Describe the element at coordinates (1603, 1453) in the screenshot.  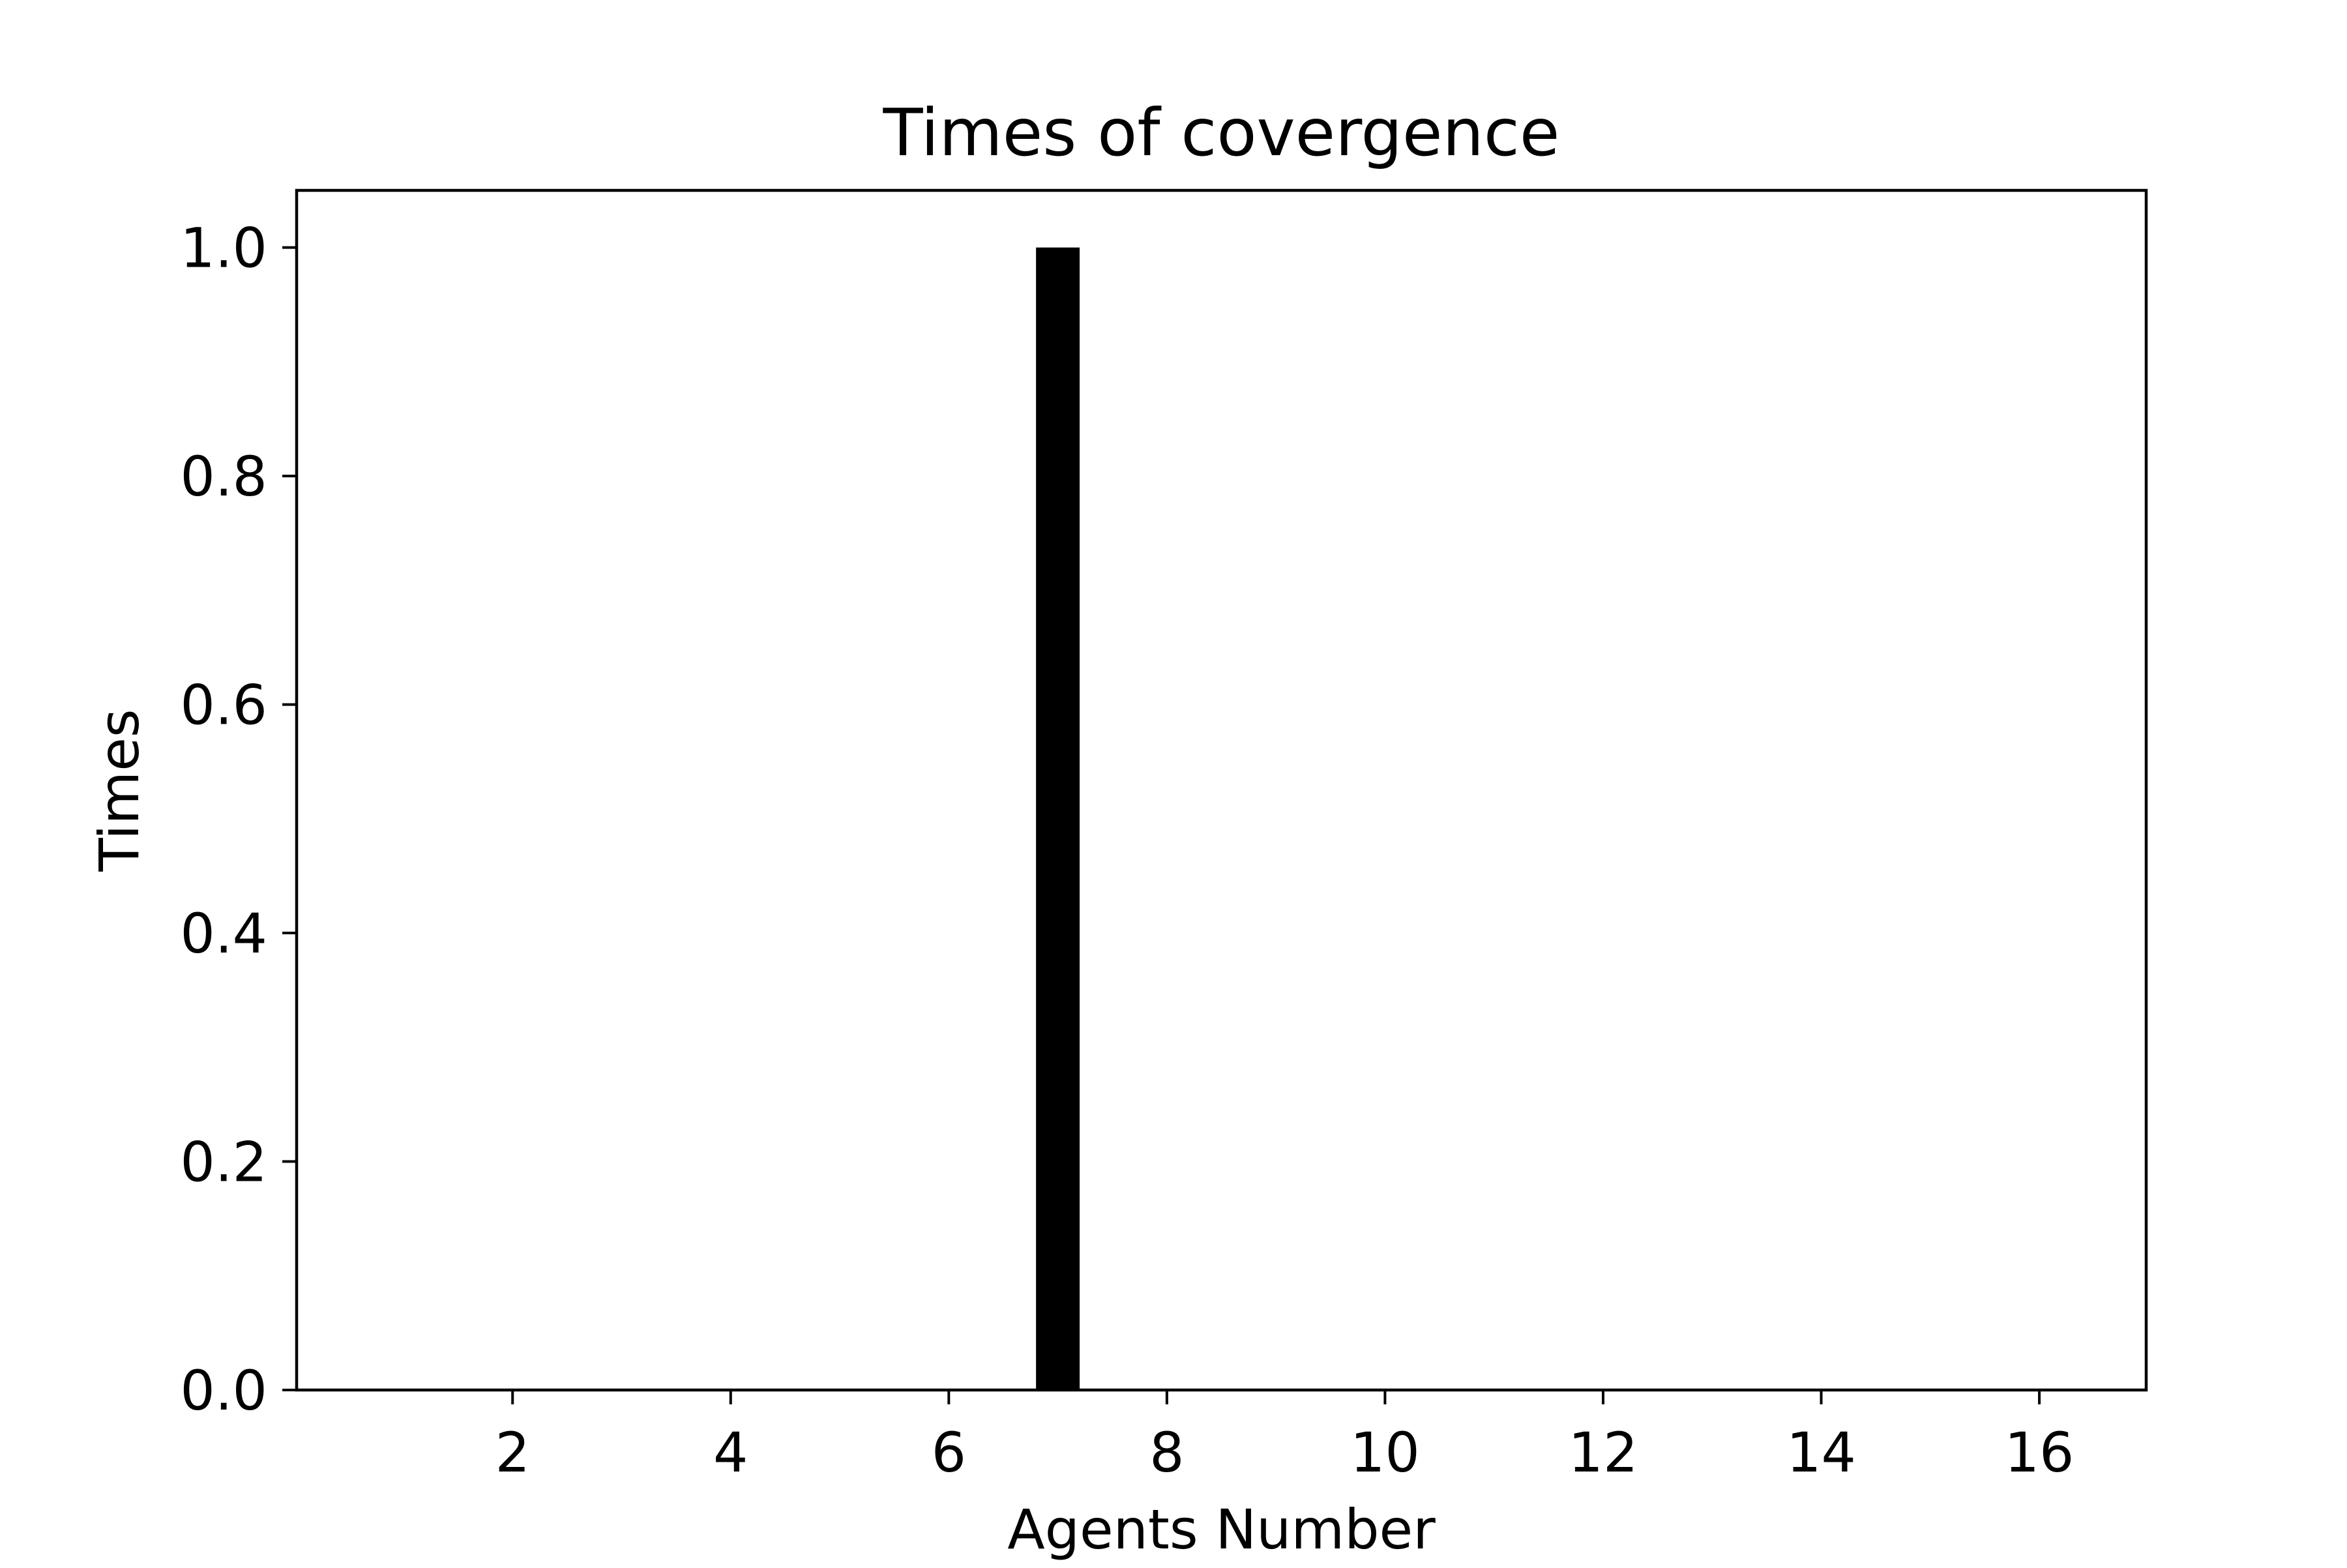
I see `x-tick-label: 12` at that location.